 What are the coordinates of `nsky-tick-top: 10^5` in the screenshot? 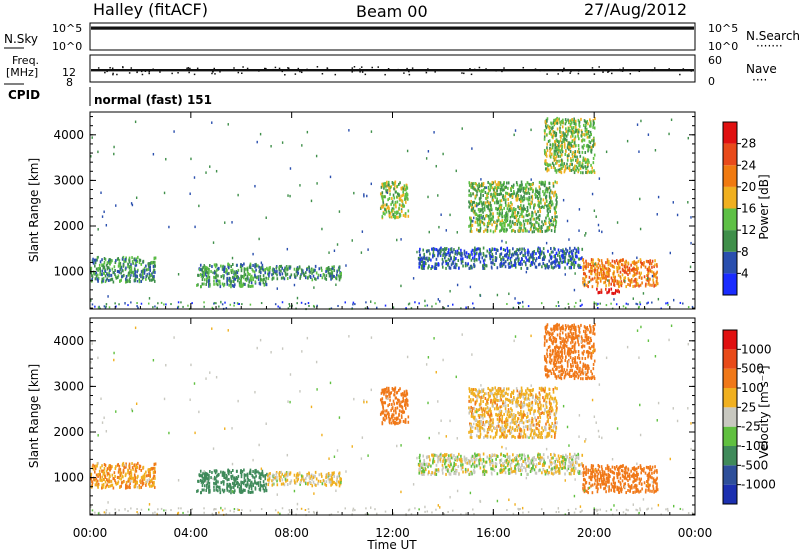 It's located at (67, 28).